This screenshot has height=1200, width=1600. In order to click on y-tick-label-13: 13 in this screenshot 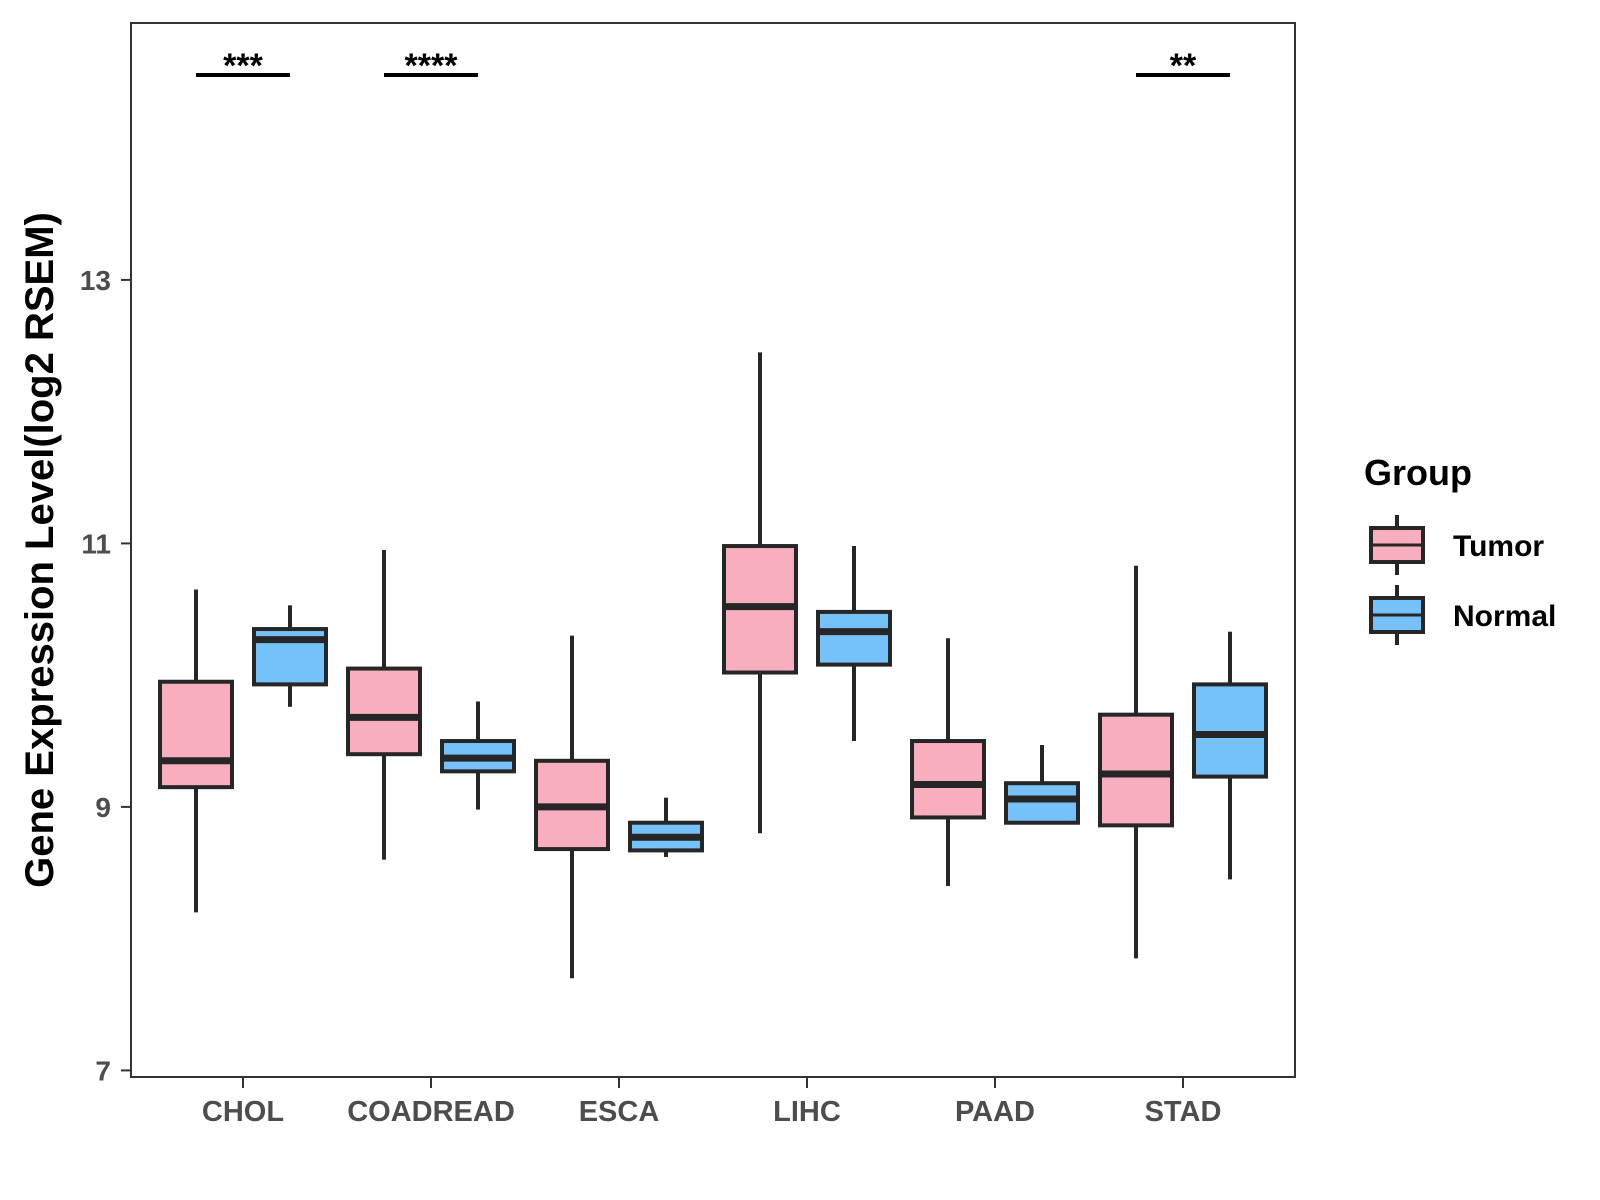, I will do `click(95, 280)`.